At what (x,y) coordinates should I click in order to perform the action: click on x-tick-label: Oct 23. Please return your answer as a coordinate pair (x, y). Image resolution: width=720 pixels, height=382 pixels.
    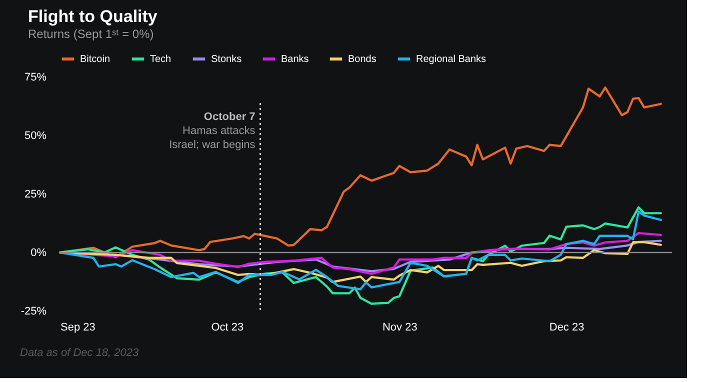
    Looking at the image, I should click on (227, 328).